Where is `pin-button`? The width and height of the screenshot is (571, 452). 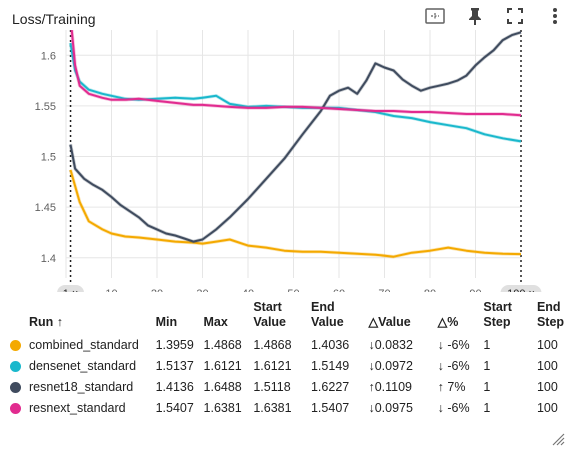 pin-button is located at coordinates (475, 18).